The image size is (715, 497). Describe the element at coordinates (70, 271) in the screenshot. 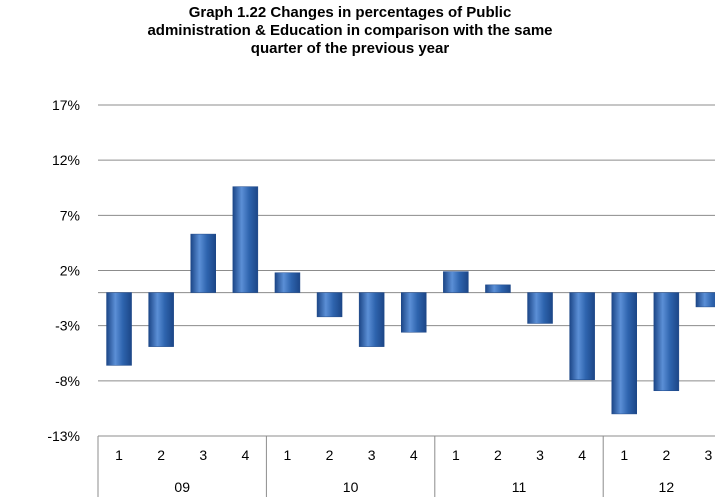

I see `y-tick-label: 2%` at that location.